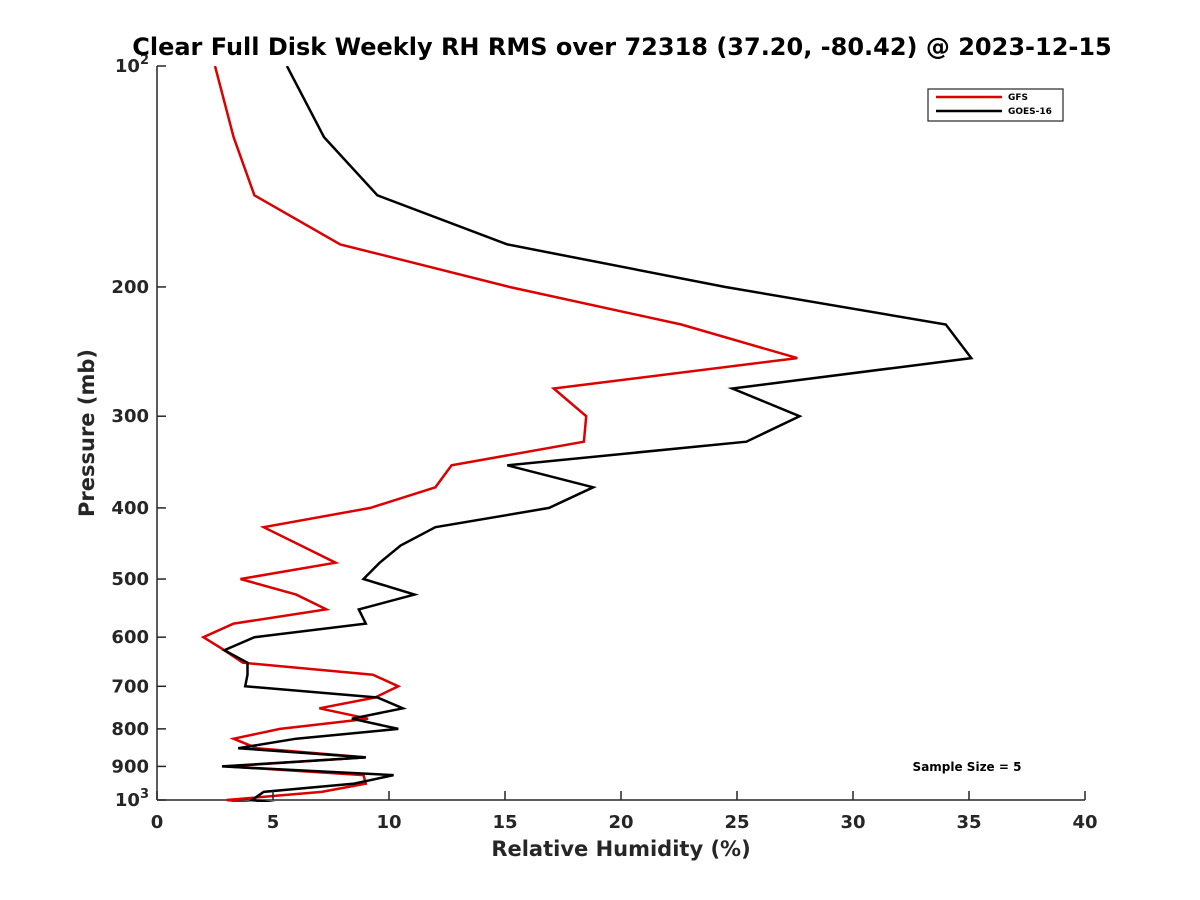 The height and width of the screenshot is (900, 1200). Describe the element at coordinates (968, 822) in the screenshot. I see `x-tick-label: 35` at that location.